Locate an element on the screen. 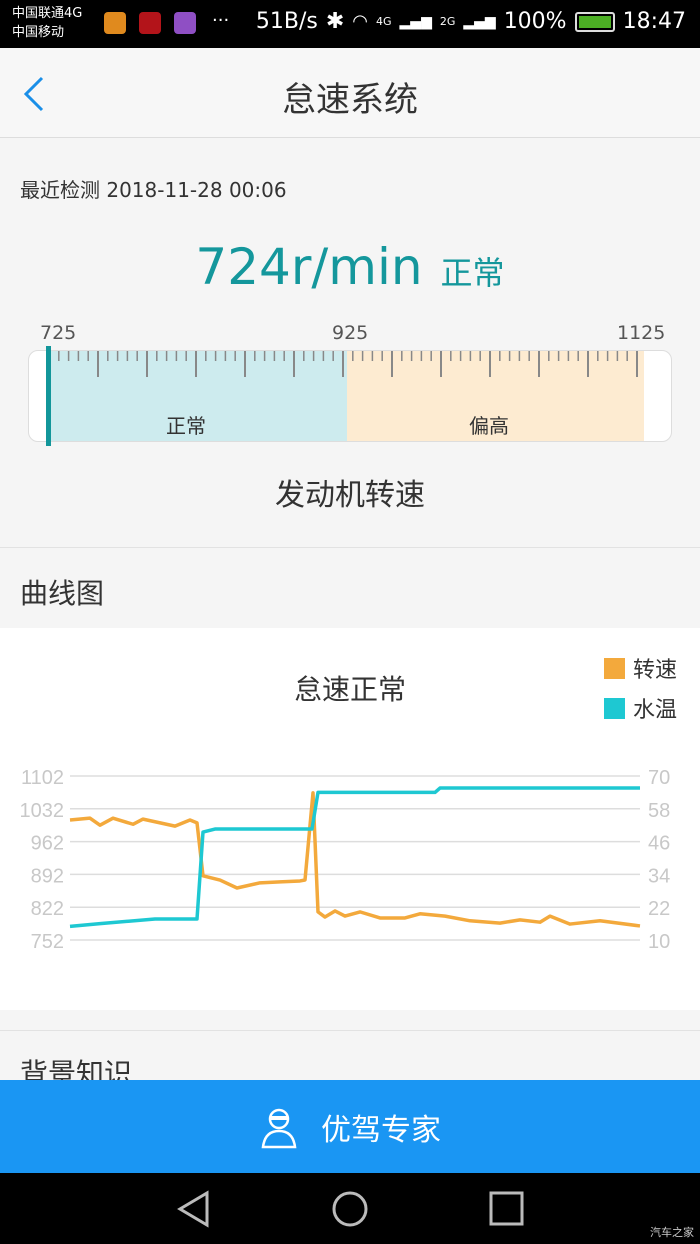 The width and height of the screenshot is (700, 1244). rpm-readout: 724r/min 正常 is located at coordinates (350, 267).